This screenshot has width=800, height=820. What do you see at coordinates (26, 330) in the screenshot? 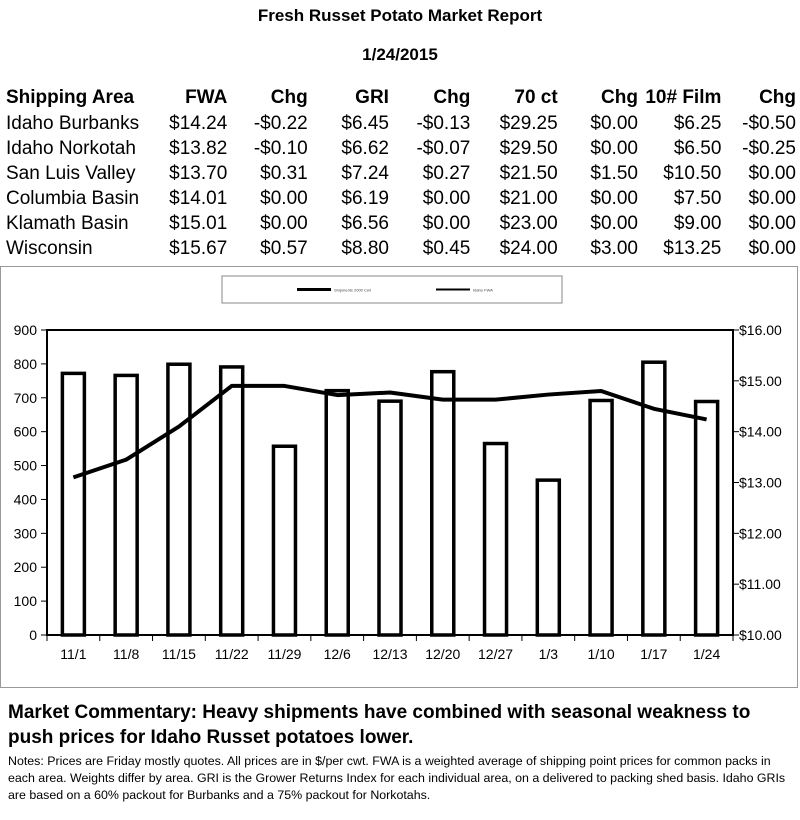
I see `left-axis-tick-label: 900` at bounding box center [26, 330].